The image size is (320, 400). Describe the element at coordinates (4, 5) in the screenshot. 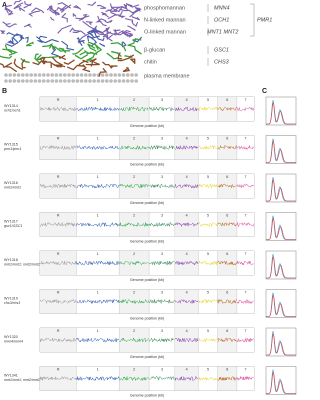

I see `panel-letter: A` at that location.